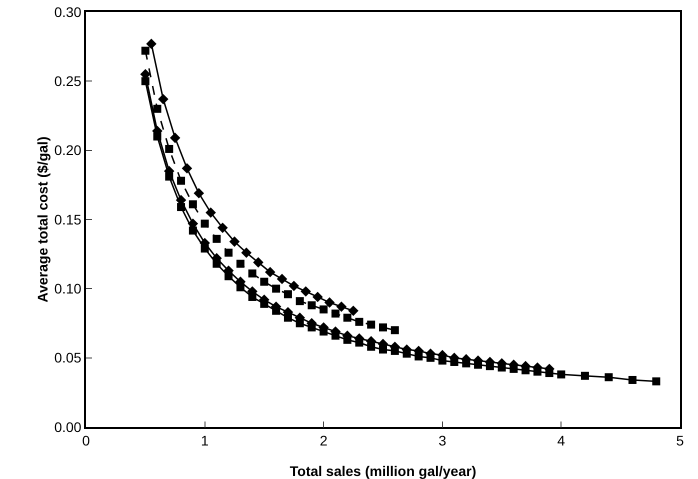  What do you see at coordinates (204, 440) in the screenshot?
I see `x-tick-label: 1` at bounding box center [204, 440].